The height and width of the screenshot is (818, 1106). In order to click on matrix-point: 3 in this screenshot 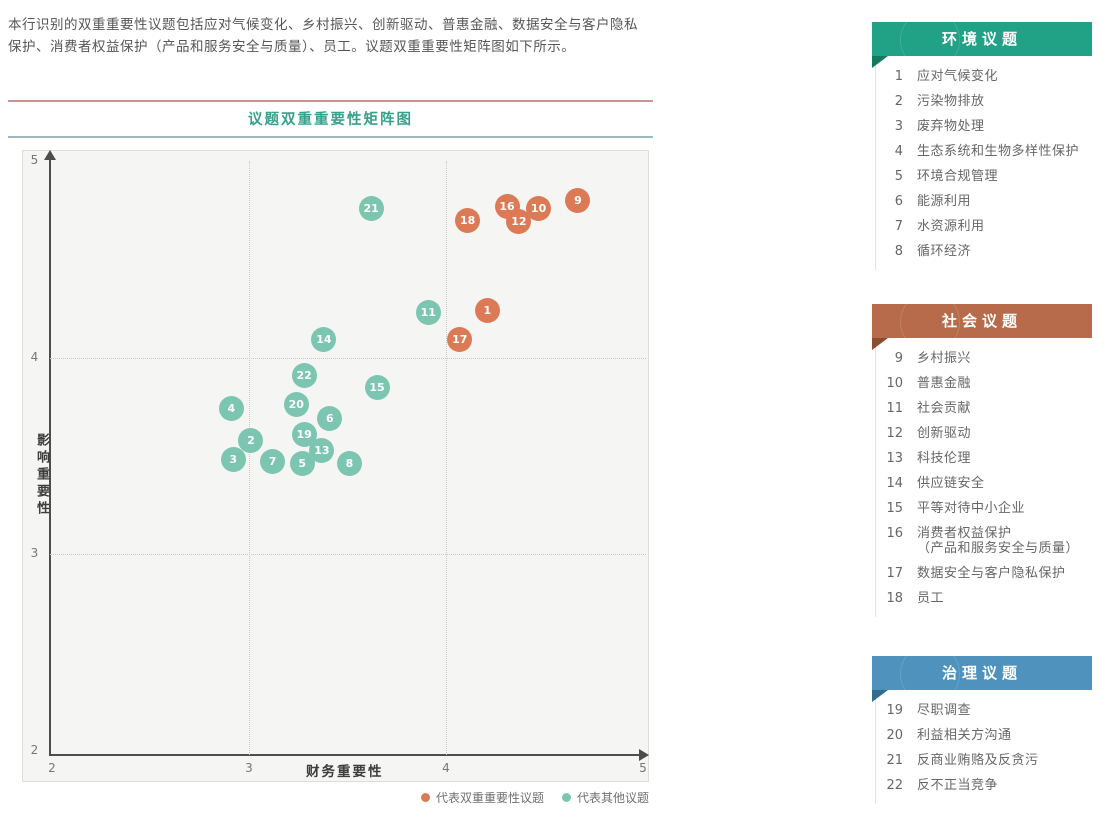, I will do `click(233, 460)`.